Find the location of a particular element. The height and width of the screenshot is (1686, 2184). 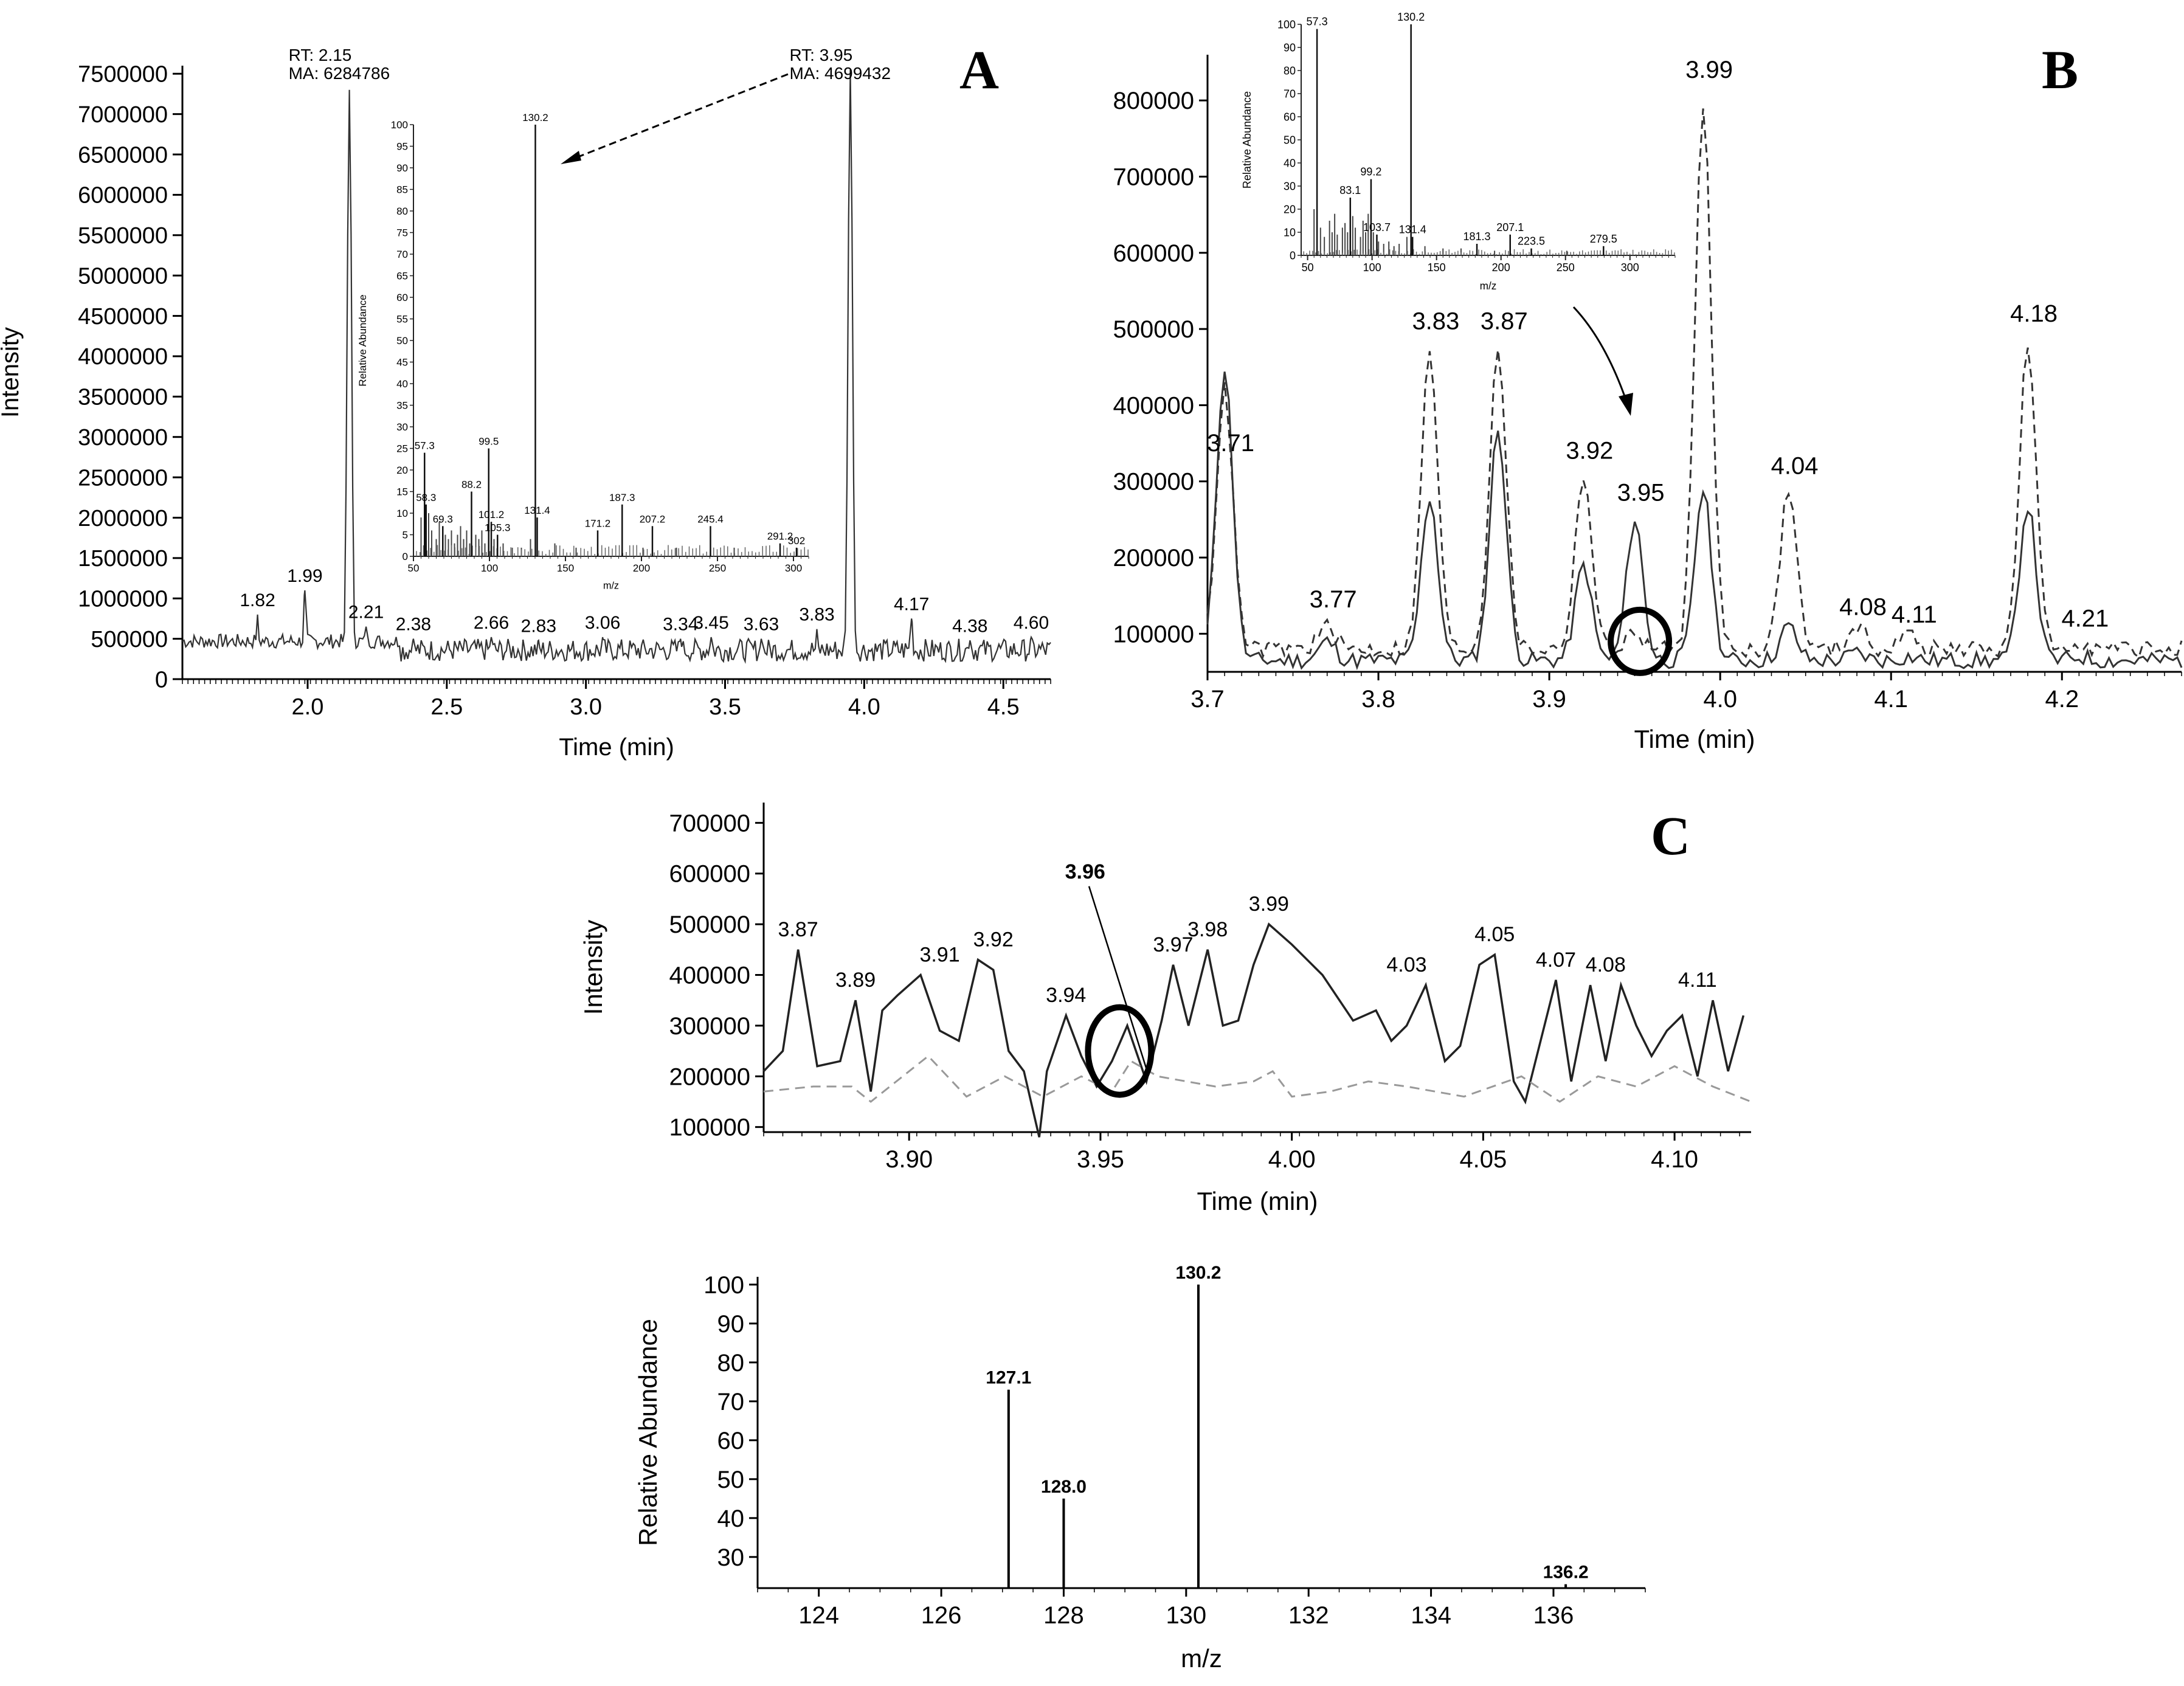

y-tick-label: 2000000 is located at coordinates (123, 518).